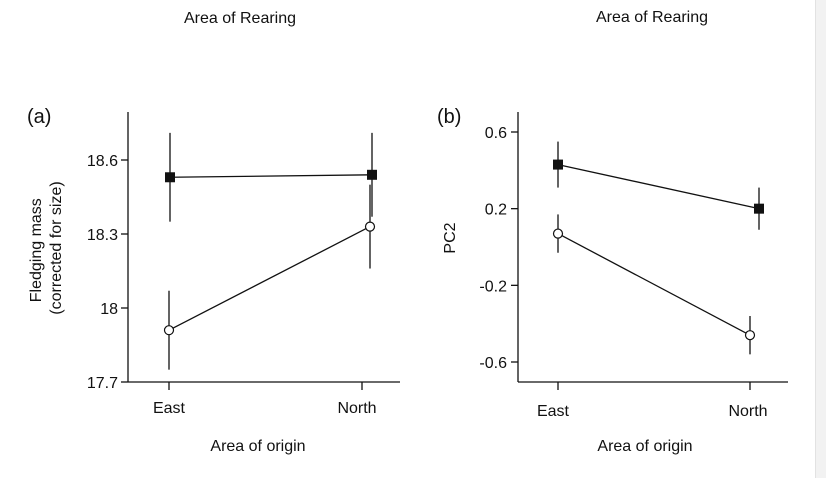 The image size is (826, 478). What do you see at coordinates (169, 408) in the screenshot?
I see `panel-a-x-tick-label: East` at bounding box center [169, 408].